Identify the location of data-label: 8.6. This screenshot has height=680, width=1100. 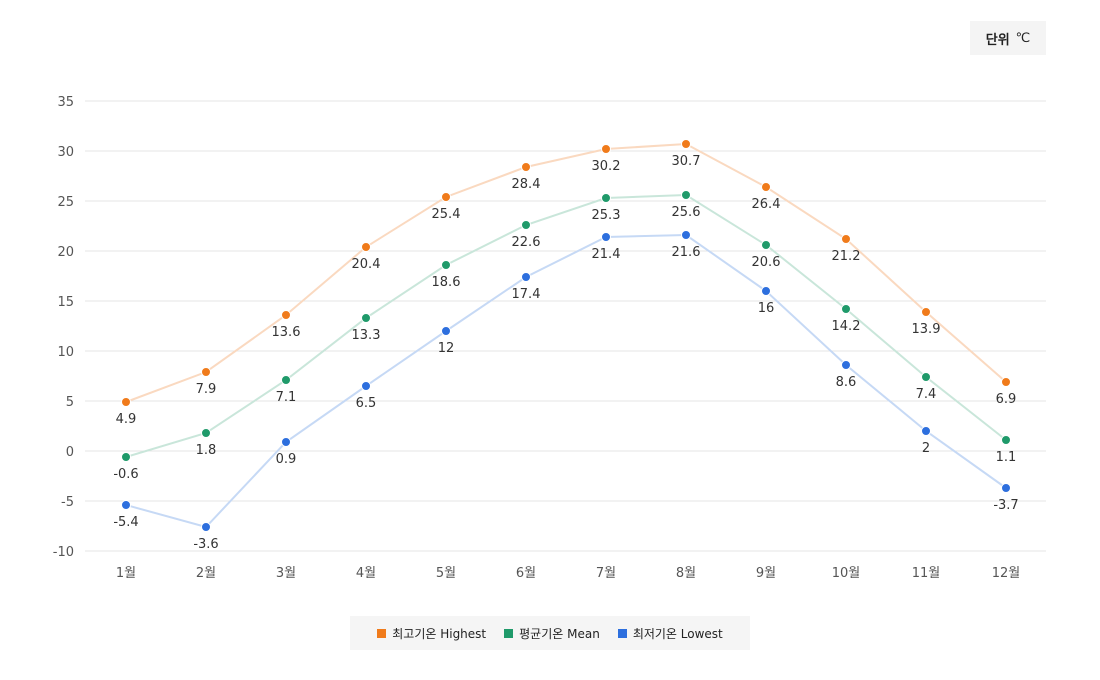
(846, 382).